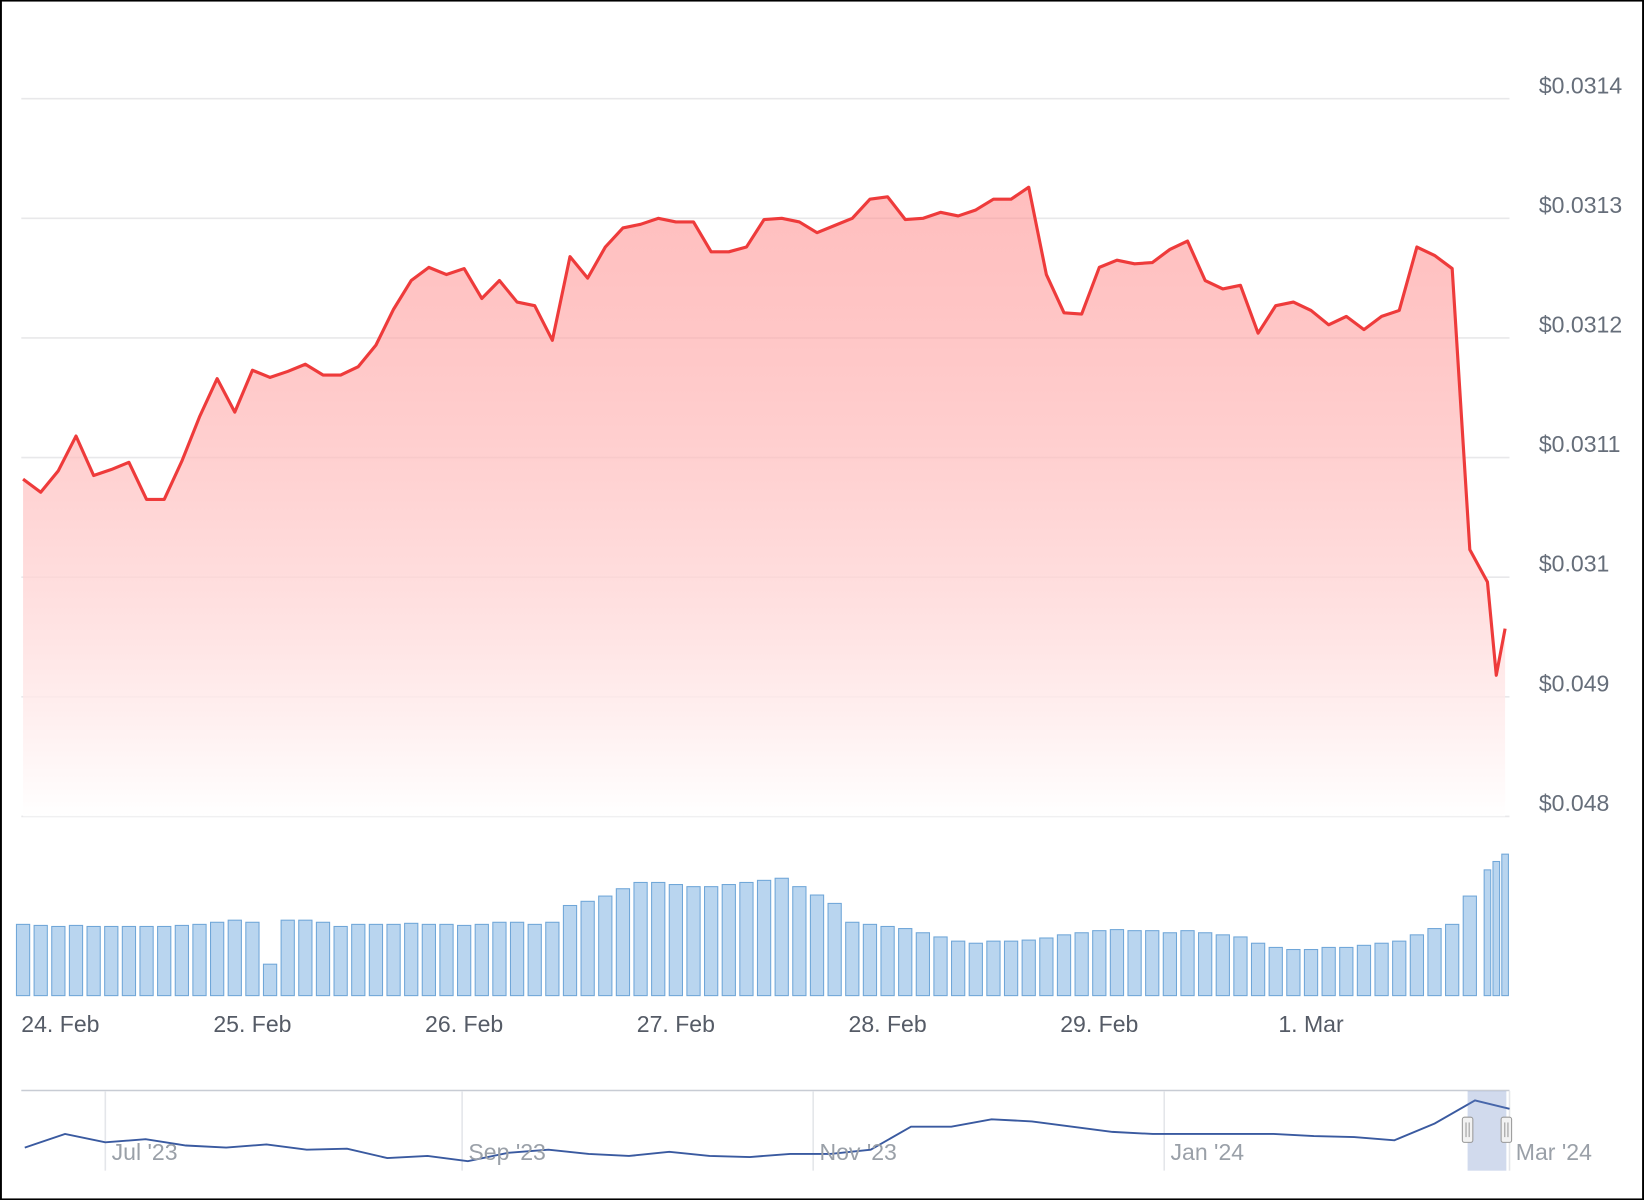 This screenshot has height=1200, width=1644. What do you see at coordinates (1208, 1152) in the screenshot?
I see `navigator-tick-label: Jan '24` at bounding box center [1208, 1152].